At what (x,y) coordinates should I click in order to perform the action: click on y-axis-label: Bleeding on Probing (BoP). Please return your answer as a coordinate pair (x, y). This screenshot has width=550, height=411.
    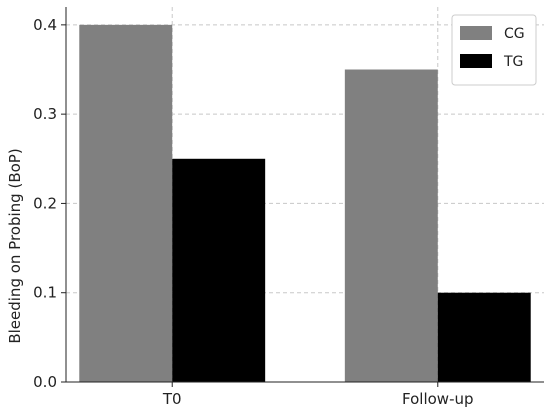
    Looking at the image, I should click on (15, 245).